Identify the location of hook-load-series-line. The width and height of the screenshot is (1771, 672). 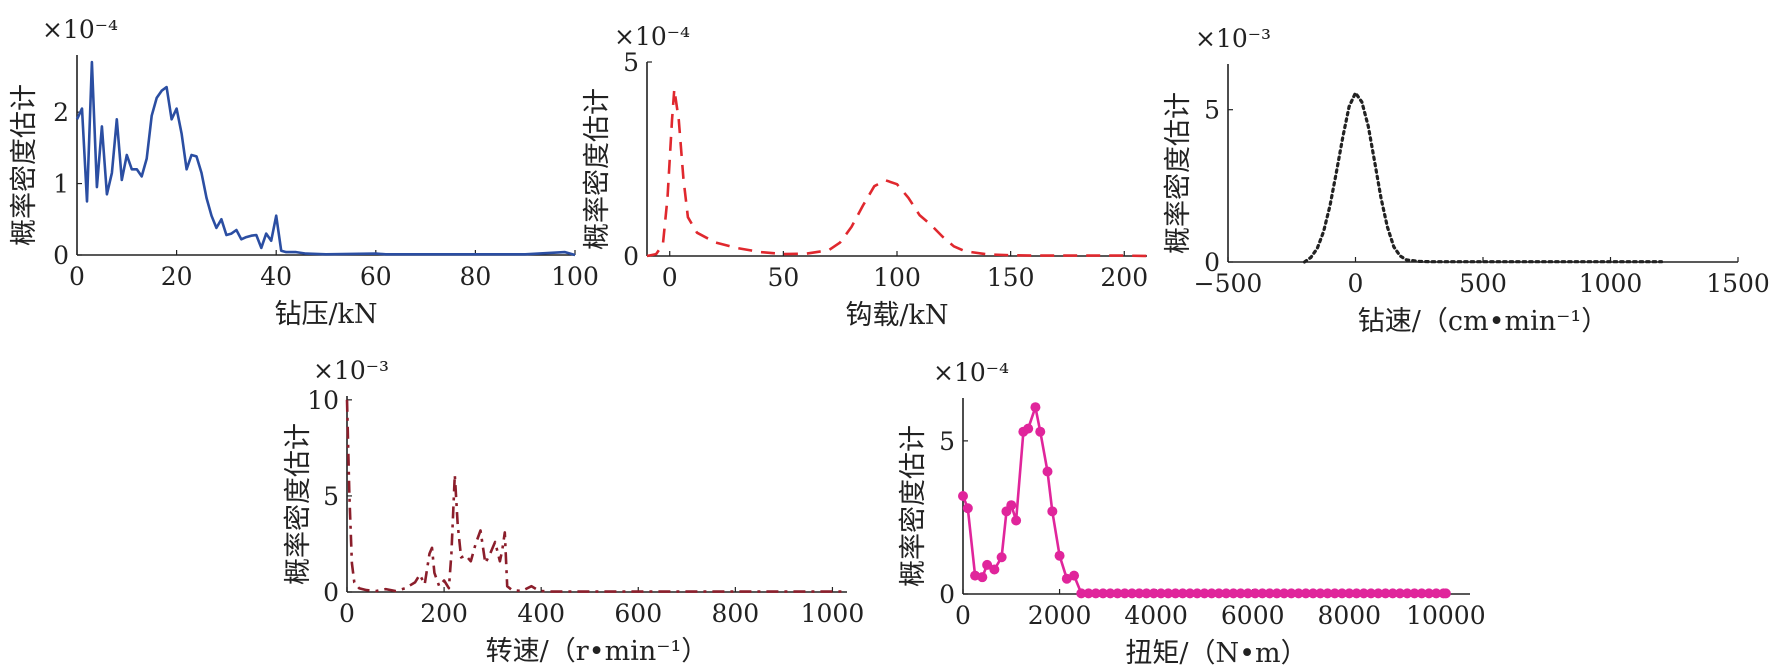
(897, 172).